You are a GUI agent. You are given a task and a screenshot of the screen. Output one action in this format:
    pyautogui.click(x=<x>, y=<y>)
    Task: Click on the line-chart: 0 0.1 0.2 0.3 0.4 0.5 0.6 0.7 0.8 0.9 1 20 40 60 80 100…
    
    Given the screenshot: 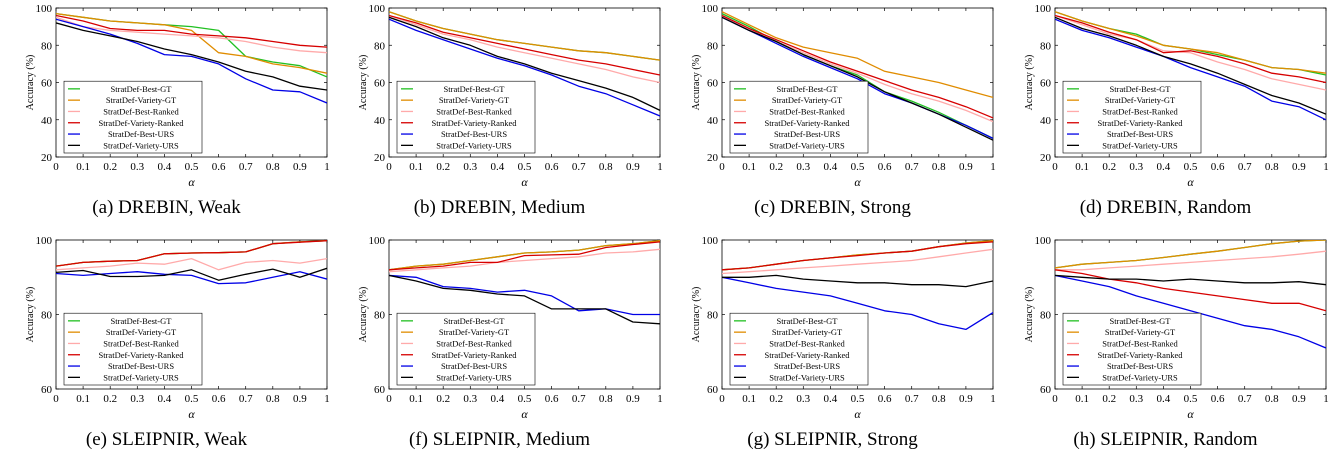 What is the action you would take?
    pyautogui.click(x=510, y=96)
    